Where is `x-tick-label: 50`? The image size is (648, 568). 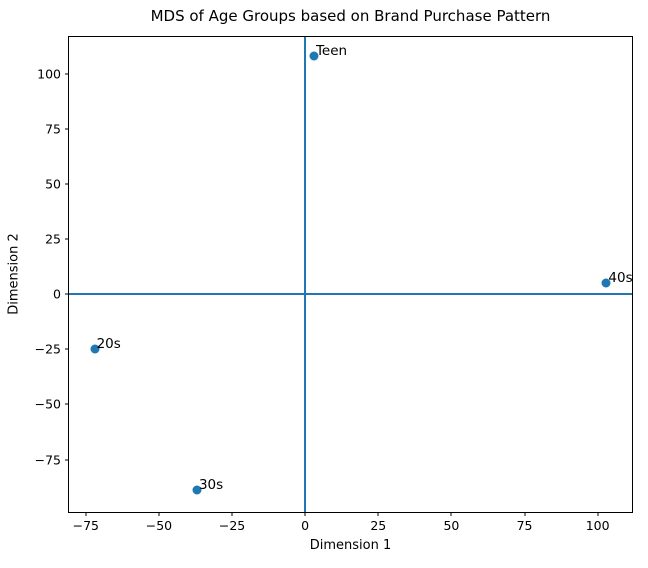
x-tick-label: 50 is located at coordinates (451, 525).